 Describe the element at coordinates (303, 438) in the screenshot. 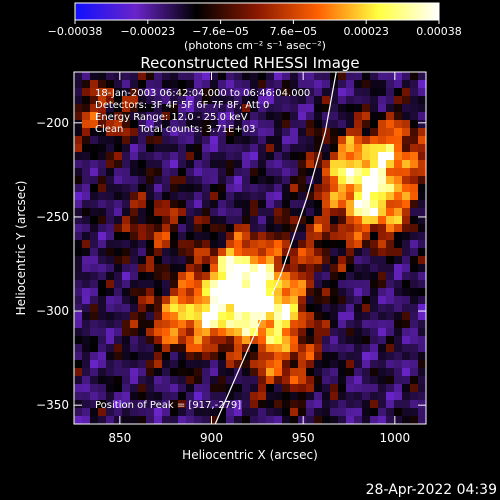

I see `x-tick-label: 950` at that location.